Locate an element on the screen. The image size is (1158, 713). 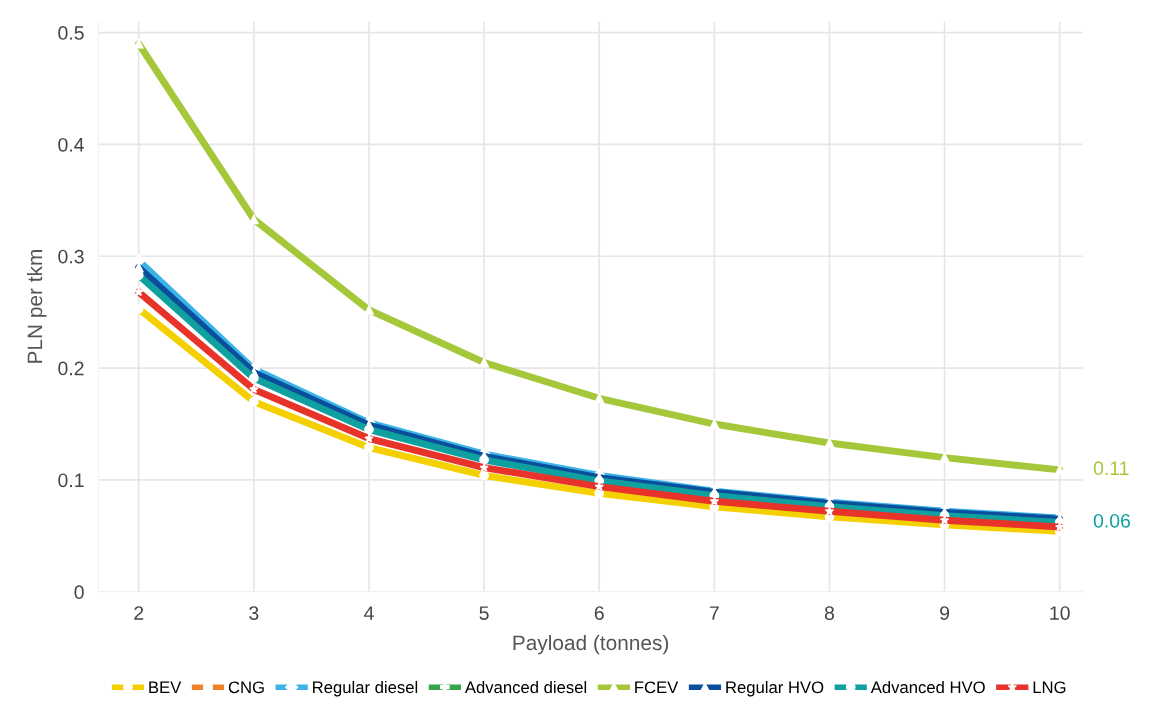
x-tick-label: 5 is located at coordinates (484, 613).